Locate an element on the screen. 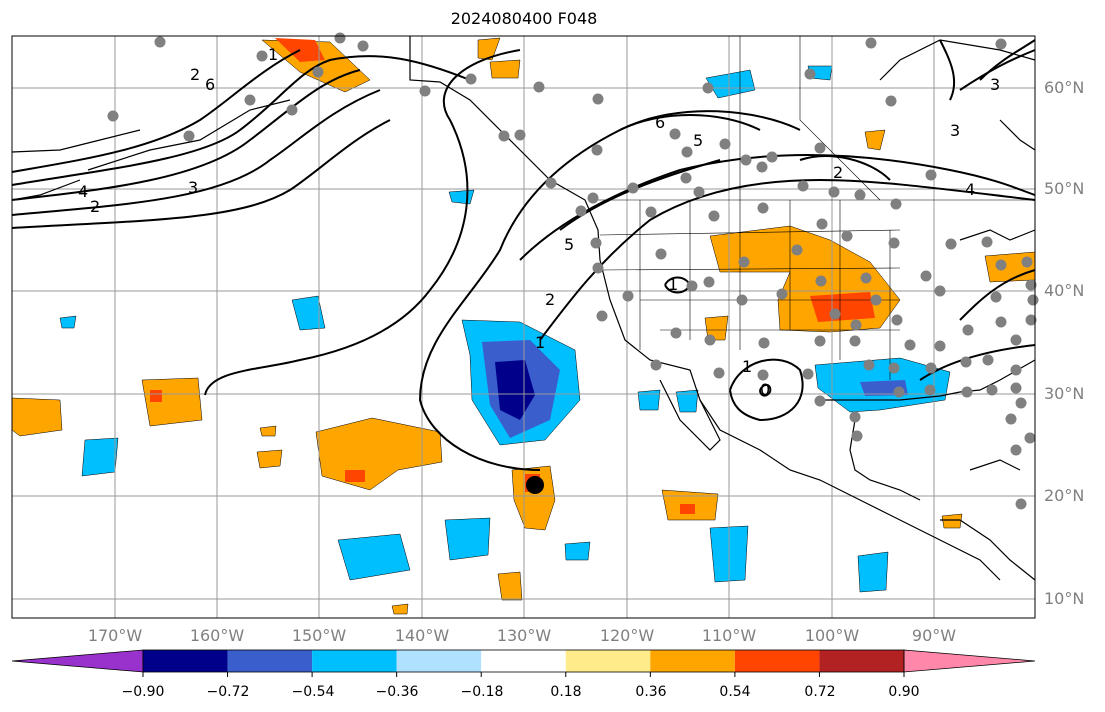 The width and height of the screenshot is (1105, 712). shade-orange-e is located at coordinates (268, 431).